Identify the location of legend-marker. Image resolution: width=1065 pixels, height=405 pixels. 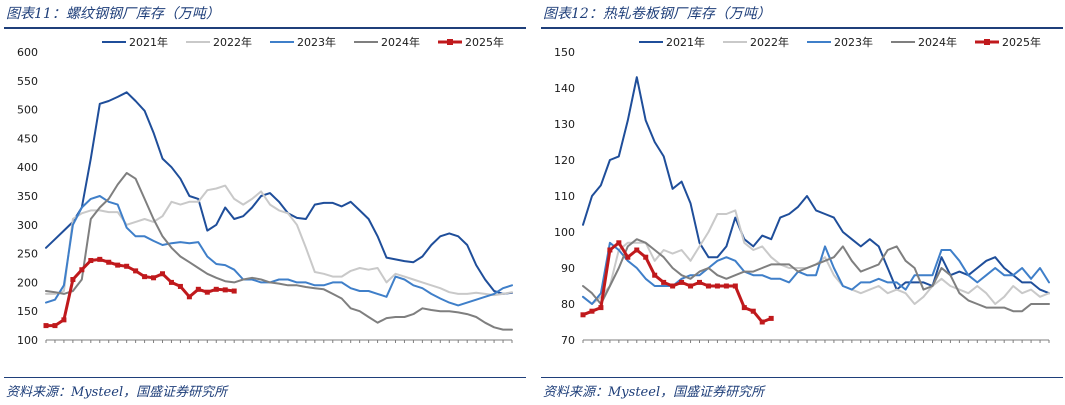
(987, 42).